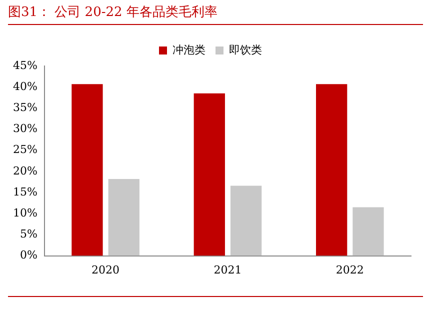  Describe the element at coordinates (25, 129) in the screenshot. I see `y-tick-label: 30%` at that location.